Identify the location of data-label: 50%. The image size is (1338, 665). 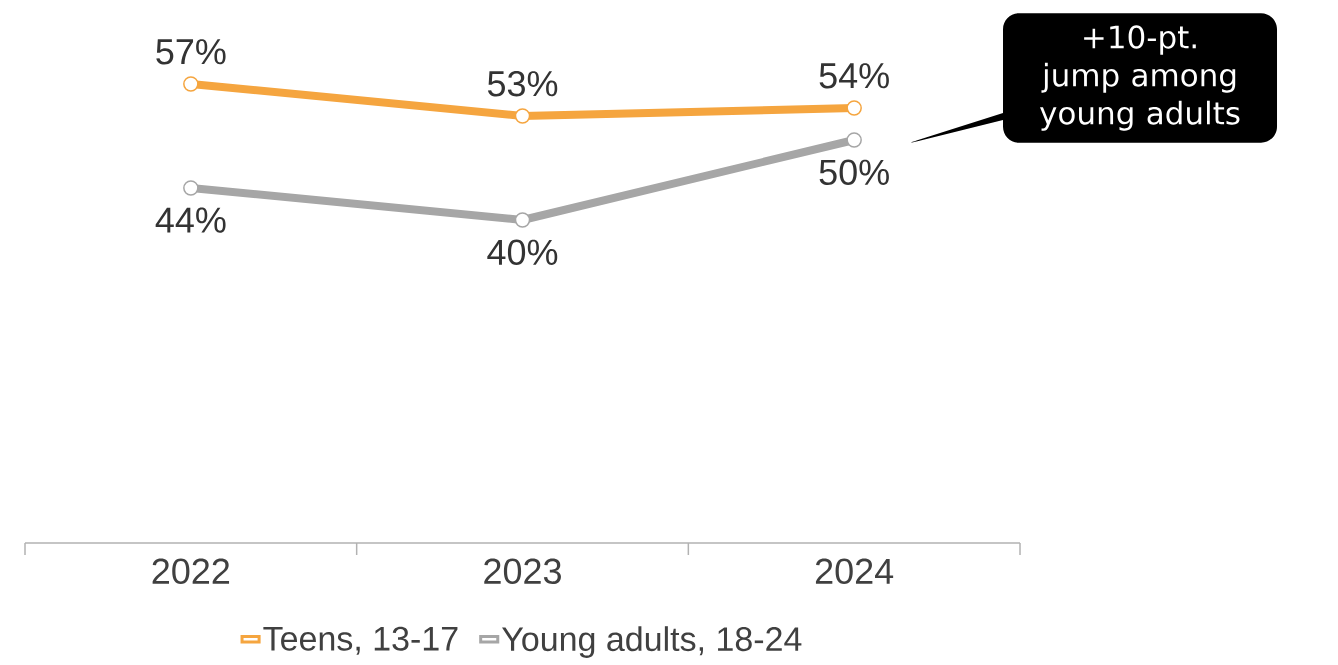
(854, 172).